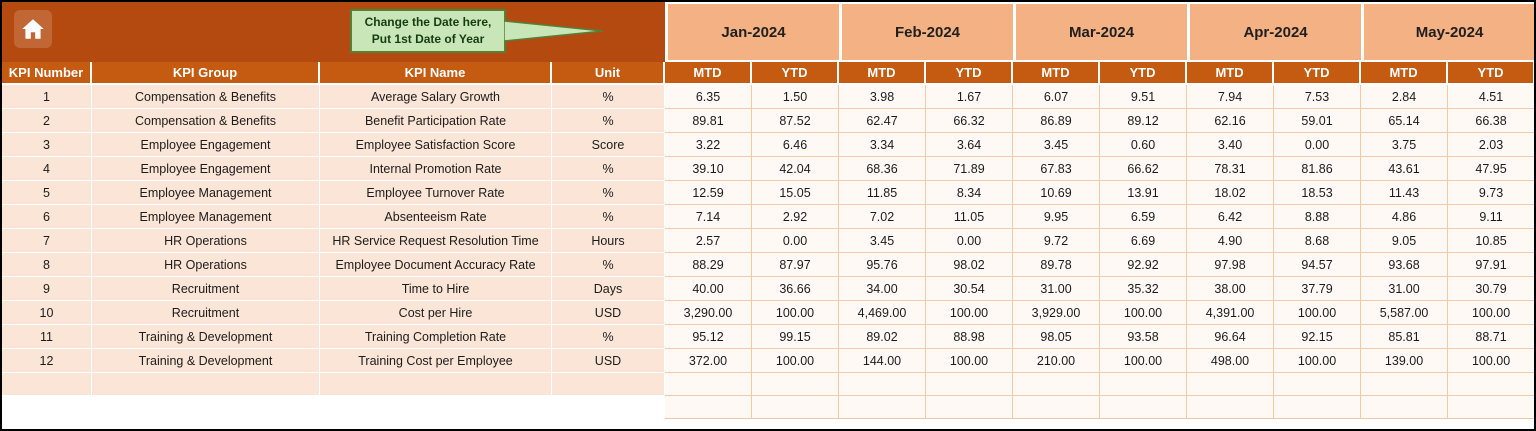 This screenshot has width=1536, height=431. I want to click on kpi-value-cell: 30.79, so click(1491, 289).